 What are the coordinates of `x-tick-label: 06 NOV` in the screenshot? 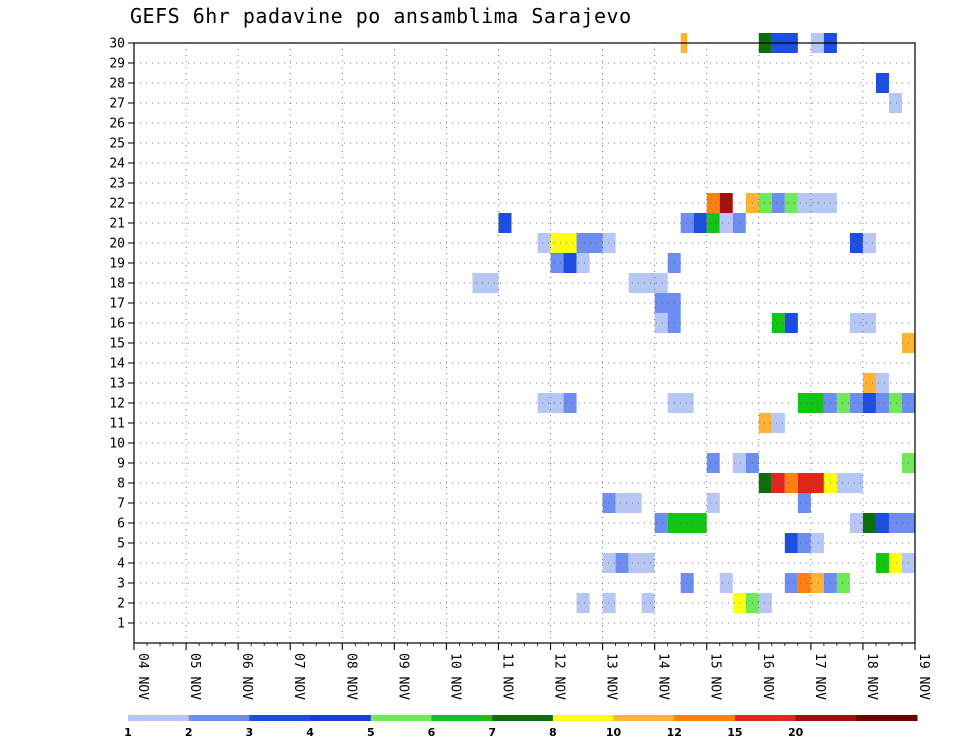 It's located at (246, 676).